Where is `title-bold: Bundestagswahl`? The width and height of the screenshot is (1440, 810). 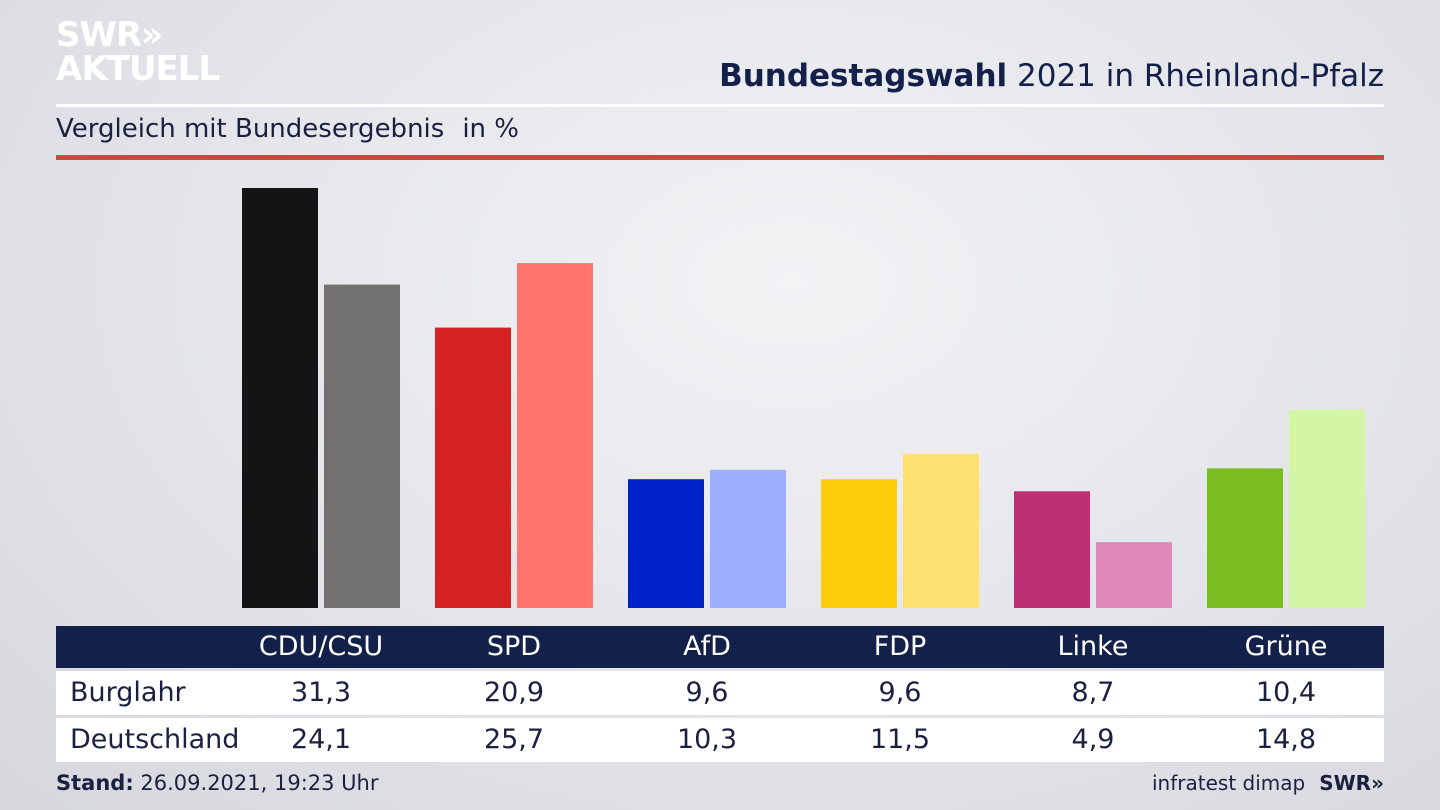 title-bold: Bundestagswahl is located at coordinates (863, 76).